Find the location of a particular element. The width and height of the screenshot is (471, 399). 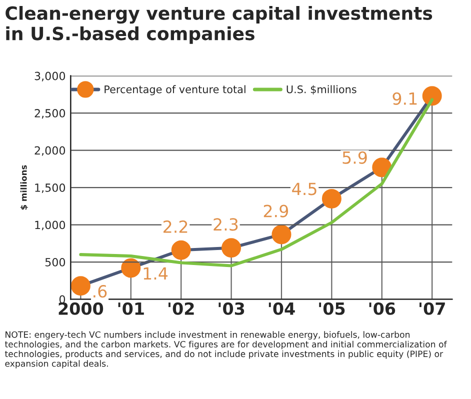

data-label: 4.5 is located at coordinates (304, 189).